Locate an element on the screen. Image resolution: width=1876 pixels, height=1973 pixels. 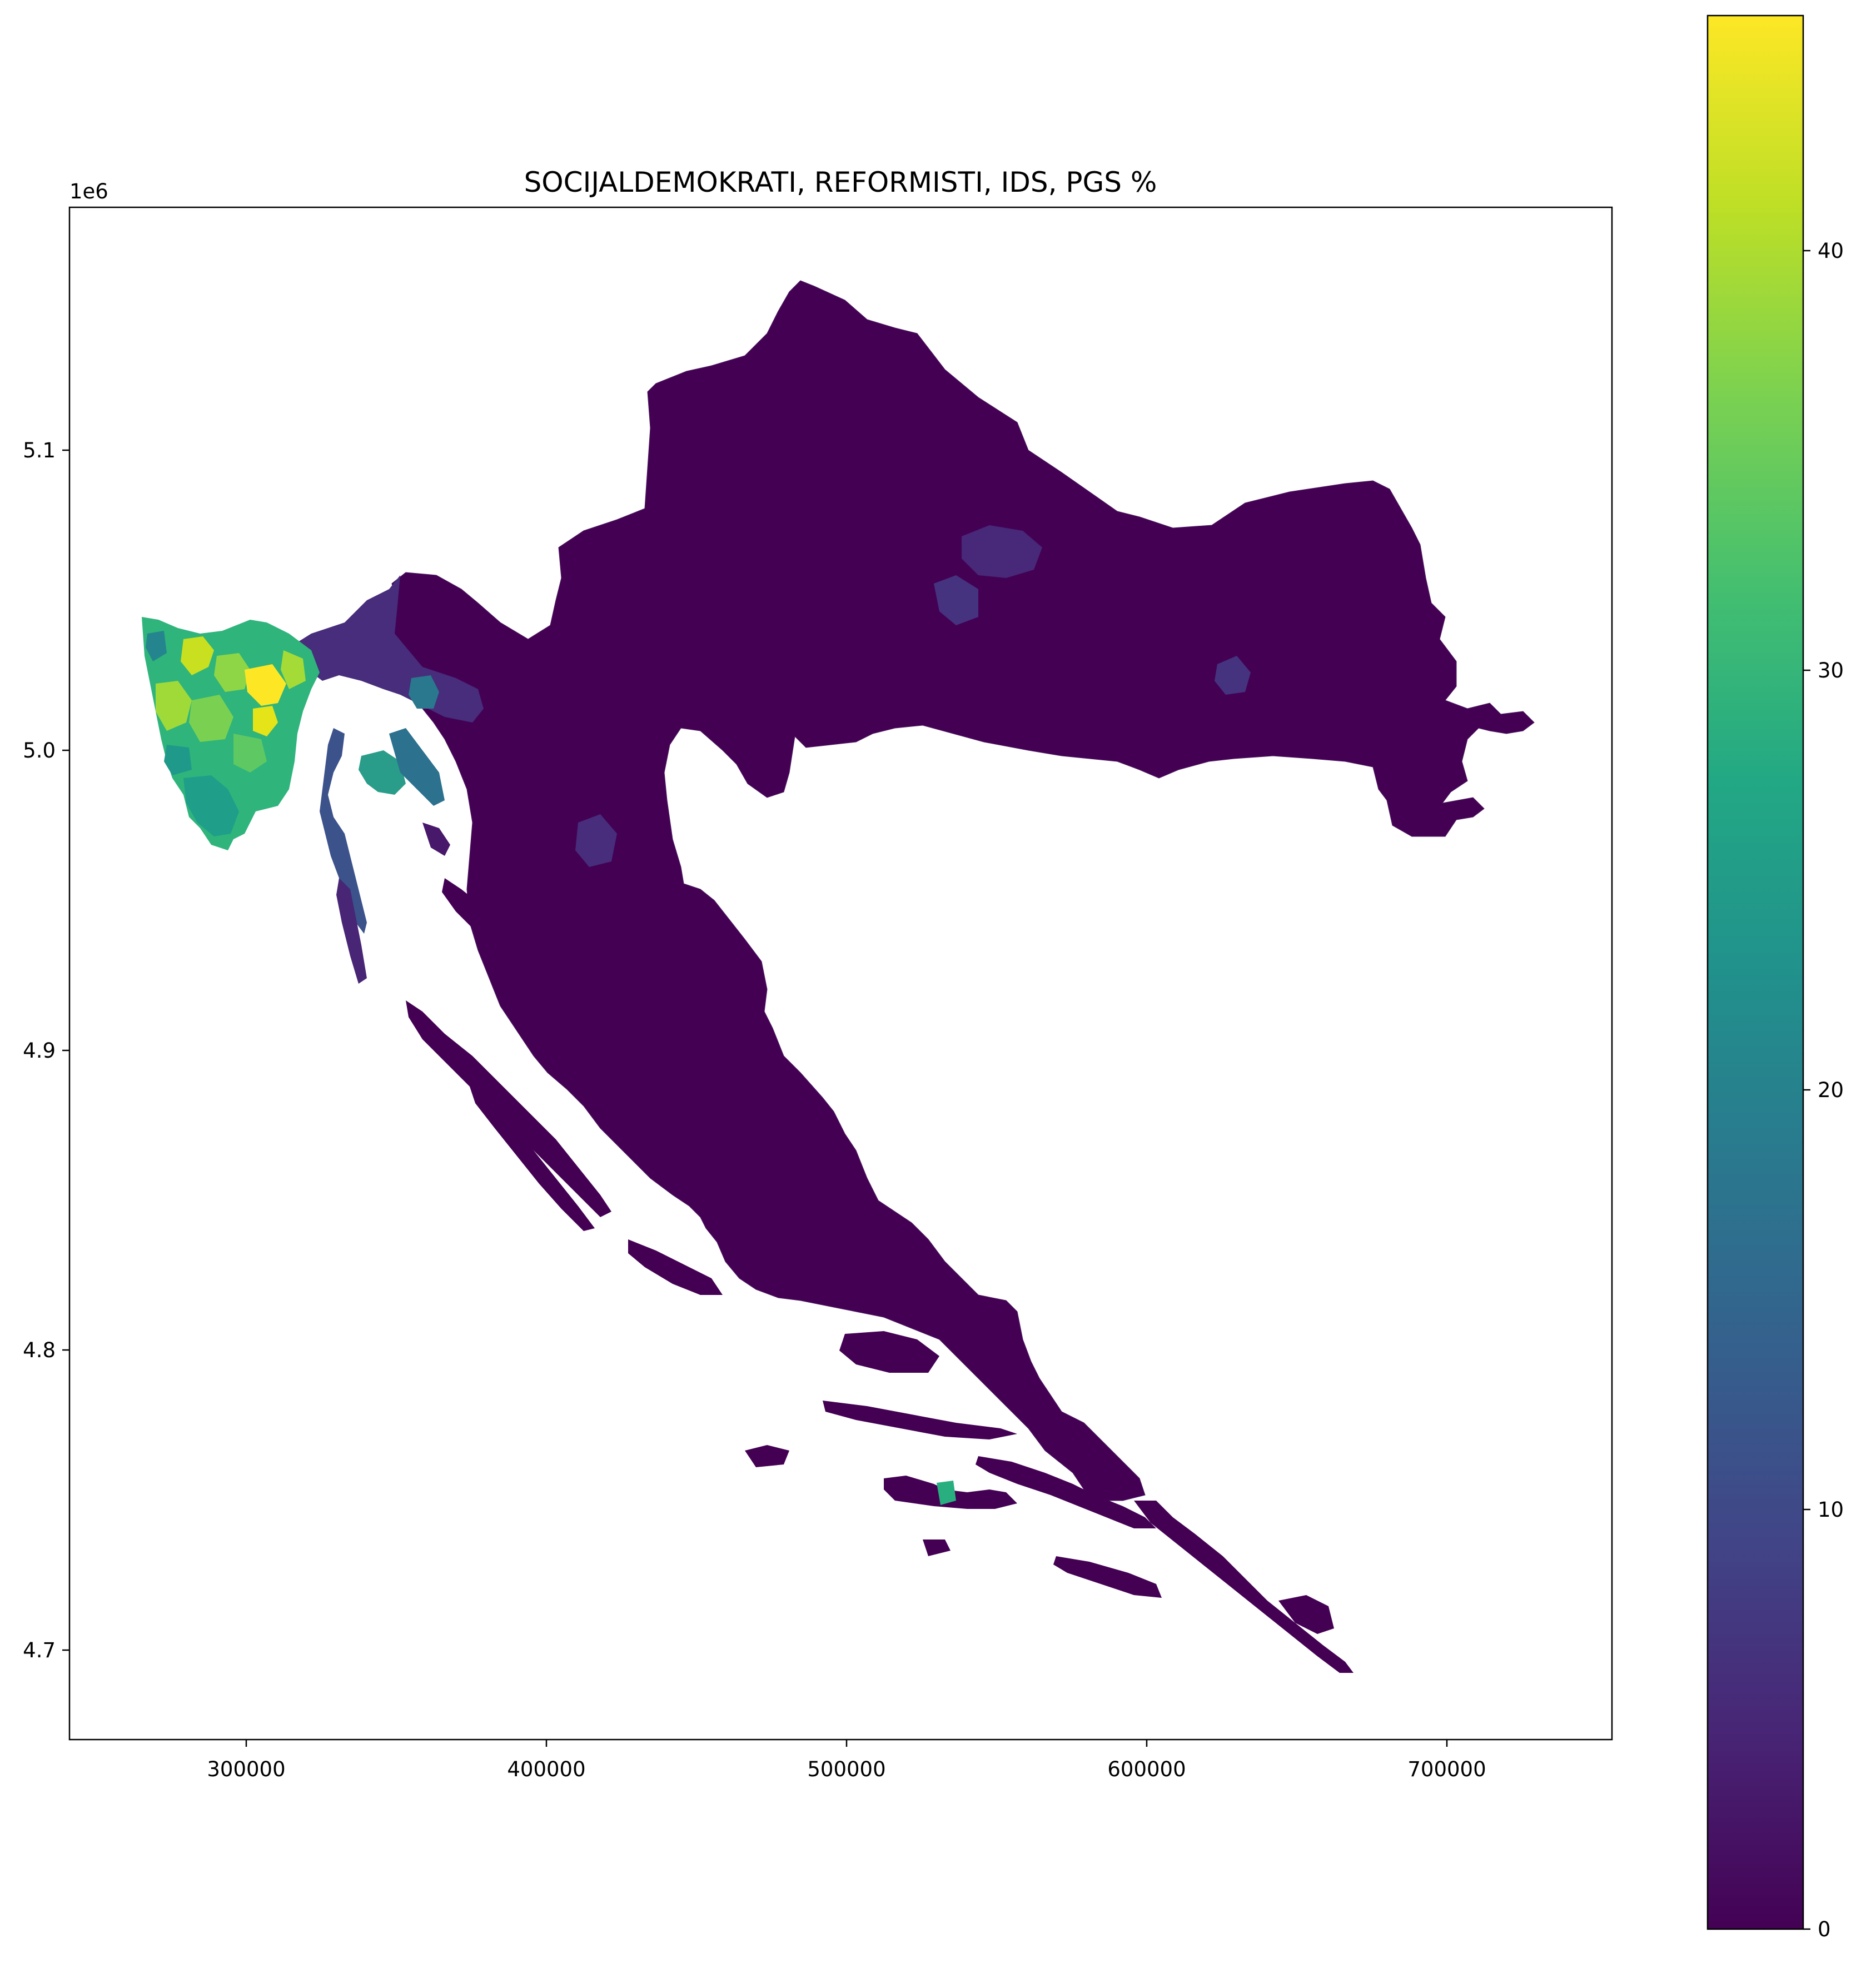
chart-title: SOCIJALDEMOKRATI, REFORMISTI, IDS, PGS % is located at coordinates (840, 182).